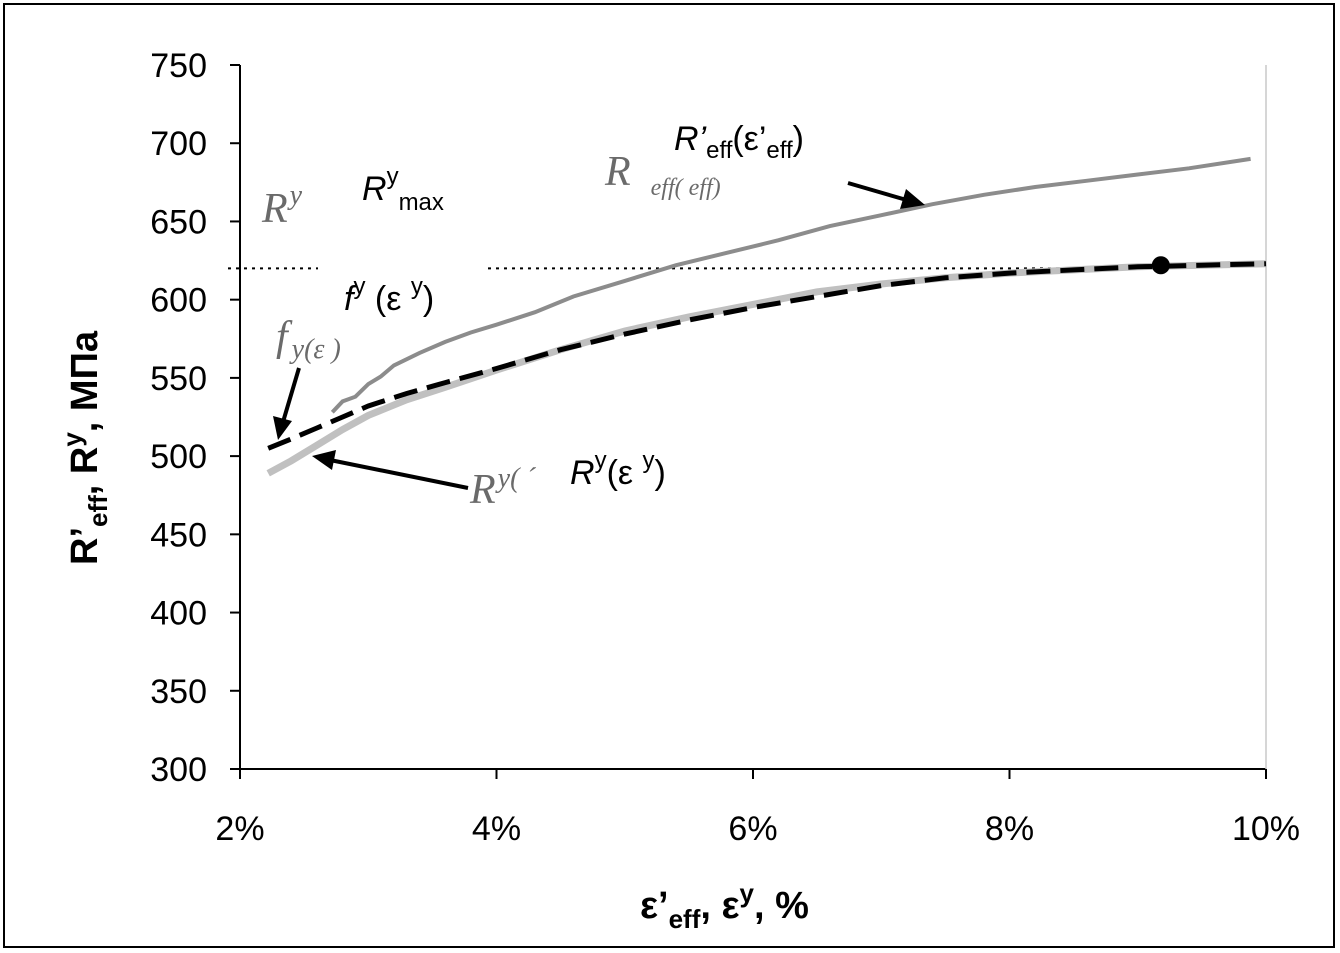 The image size is (1340, 953). What do you see at coordinates (1266, 829) in the screenshot?
I see `x-tick-label: 10%` at bounding box center [1266, 829].